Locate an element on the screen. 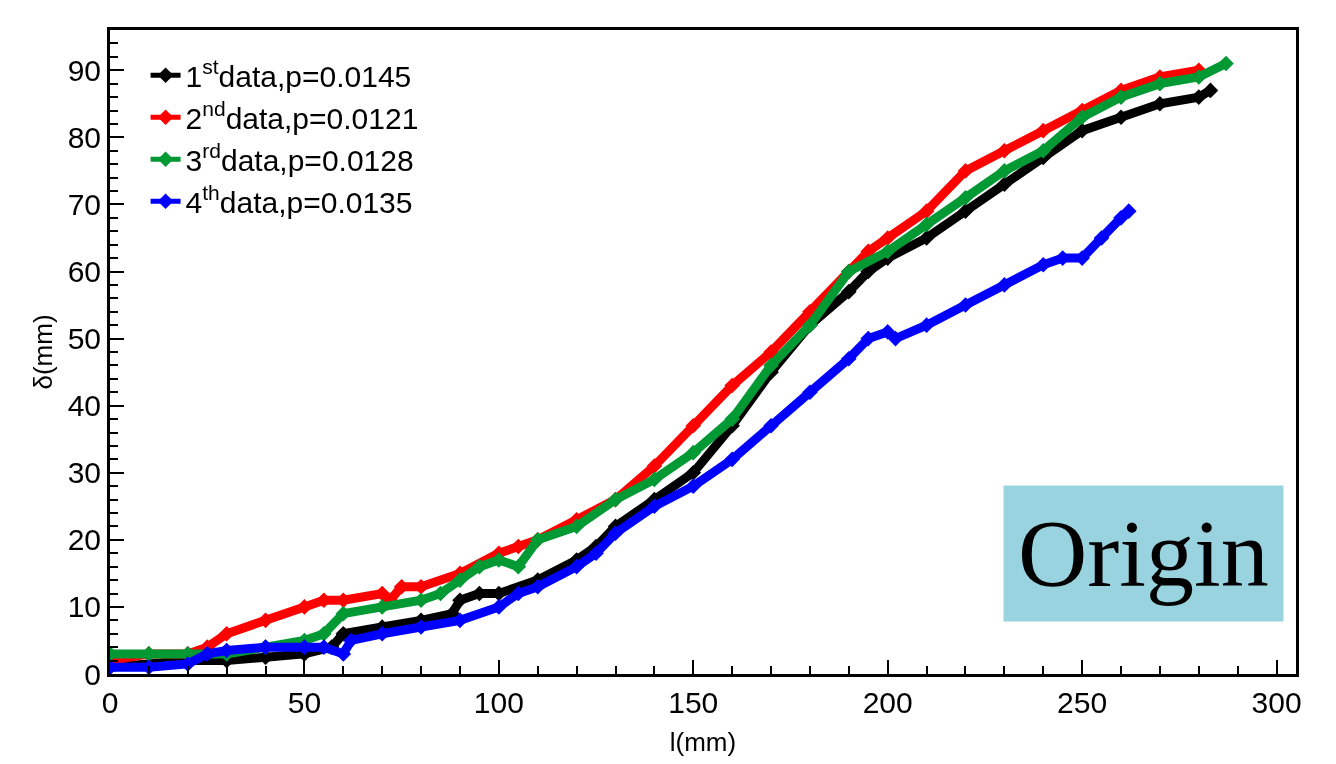 This screenshot has height=764, width=1336. y-tick-label: 10 is located at coordinates (84, 607).